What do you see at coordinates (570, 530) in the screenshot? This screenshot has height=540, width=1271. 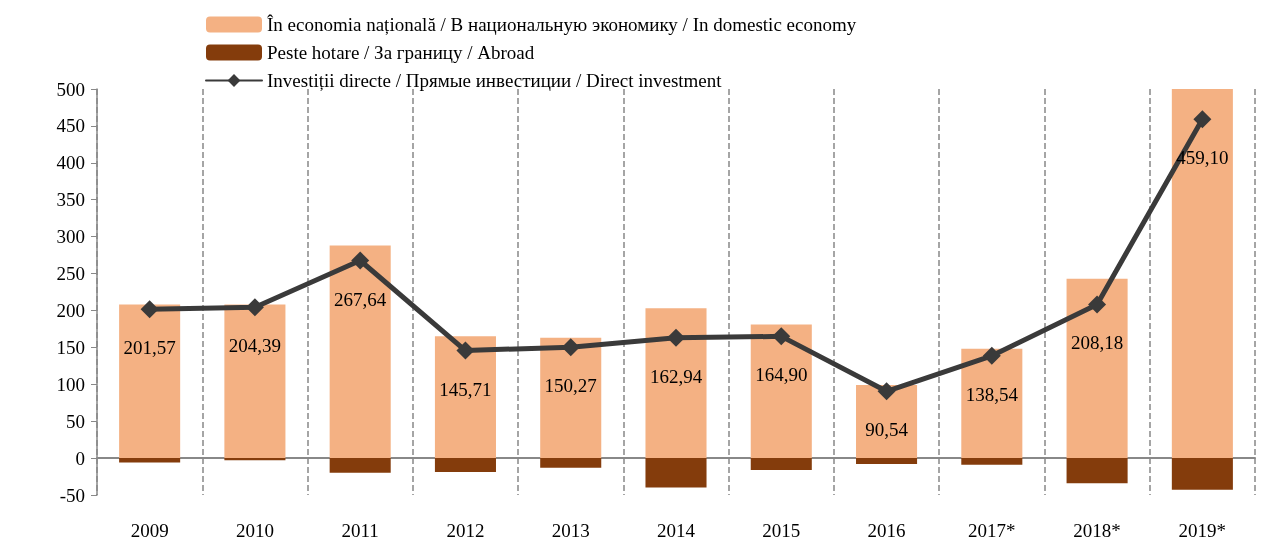 I see `x-tick-label: 2013` at bounding box center [570, 530].